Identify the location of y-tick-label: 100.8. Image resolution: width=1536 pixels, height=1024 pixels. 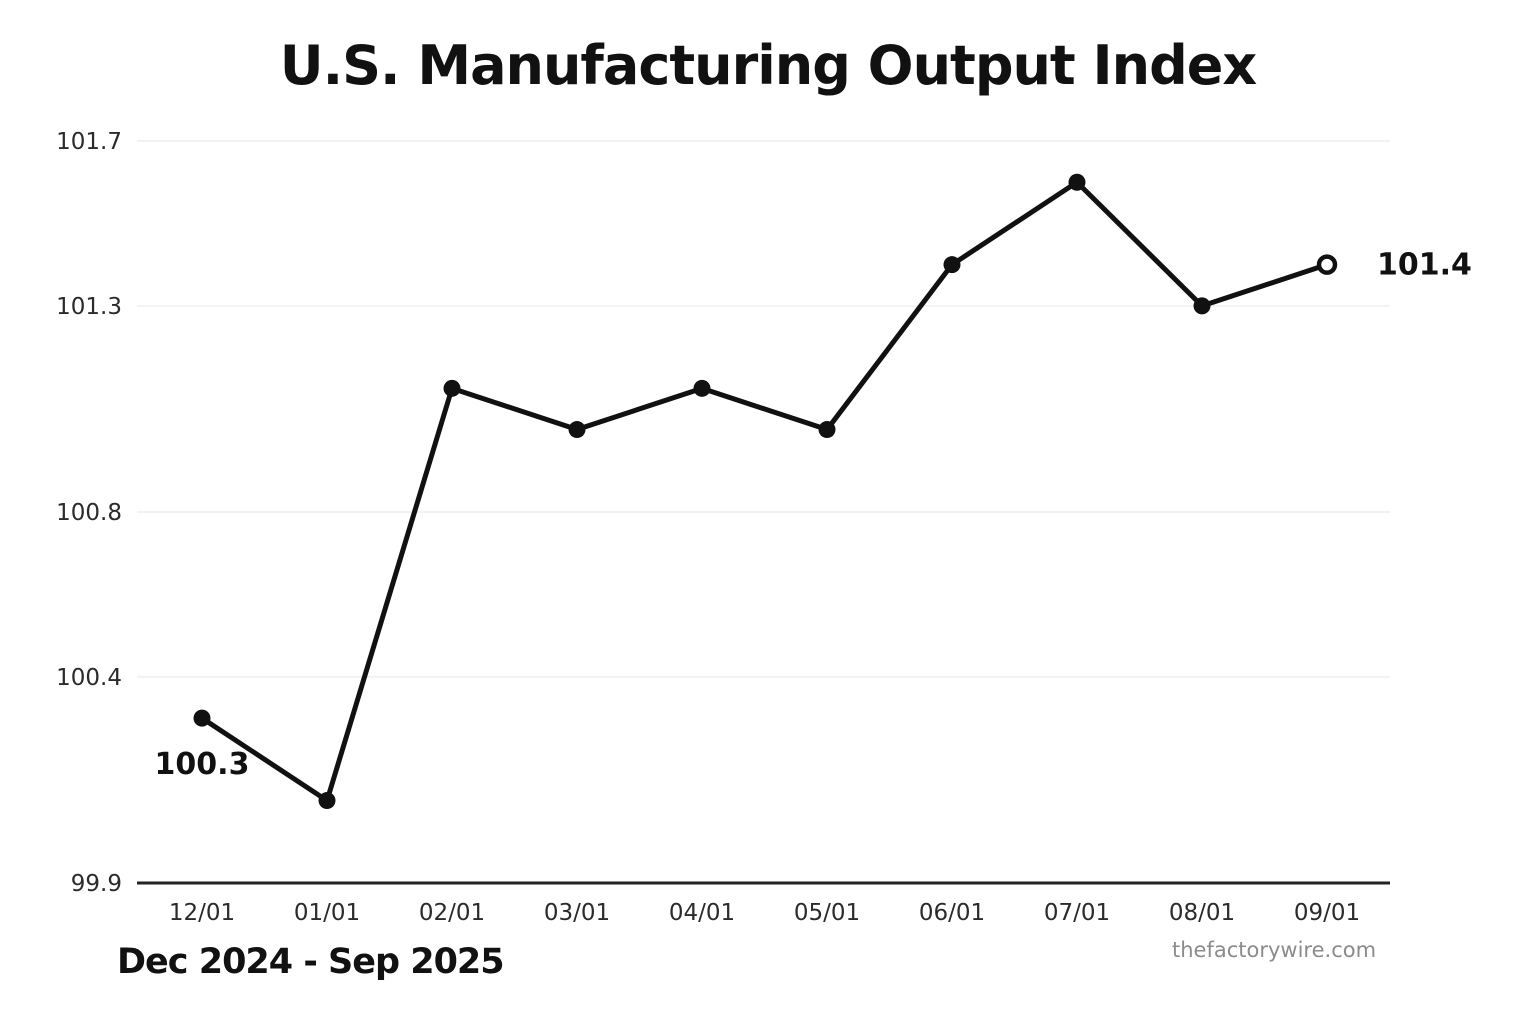
(89, 513).